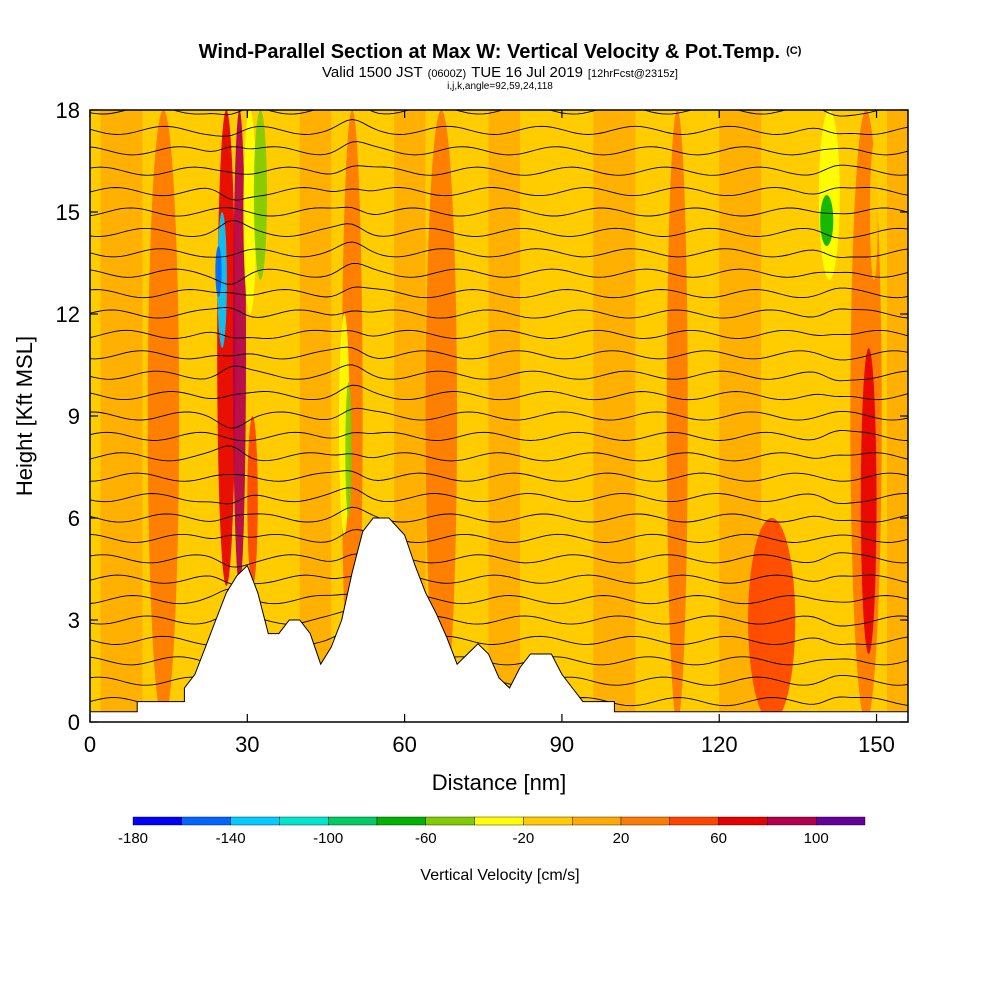 The image size is (1000, 1005). I want to click on colorbar-tick-label: -140, so click(231, 838).